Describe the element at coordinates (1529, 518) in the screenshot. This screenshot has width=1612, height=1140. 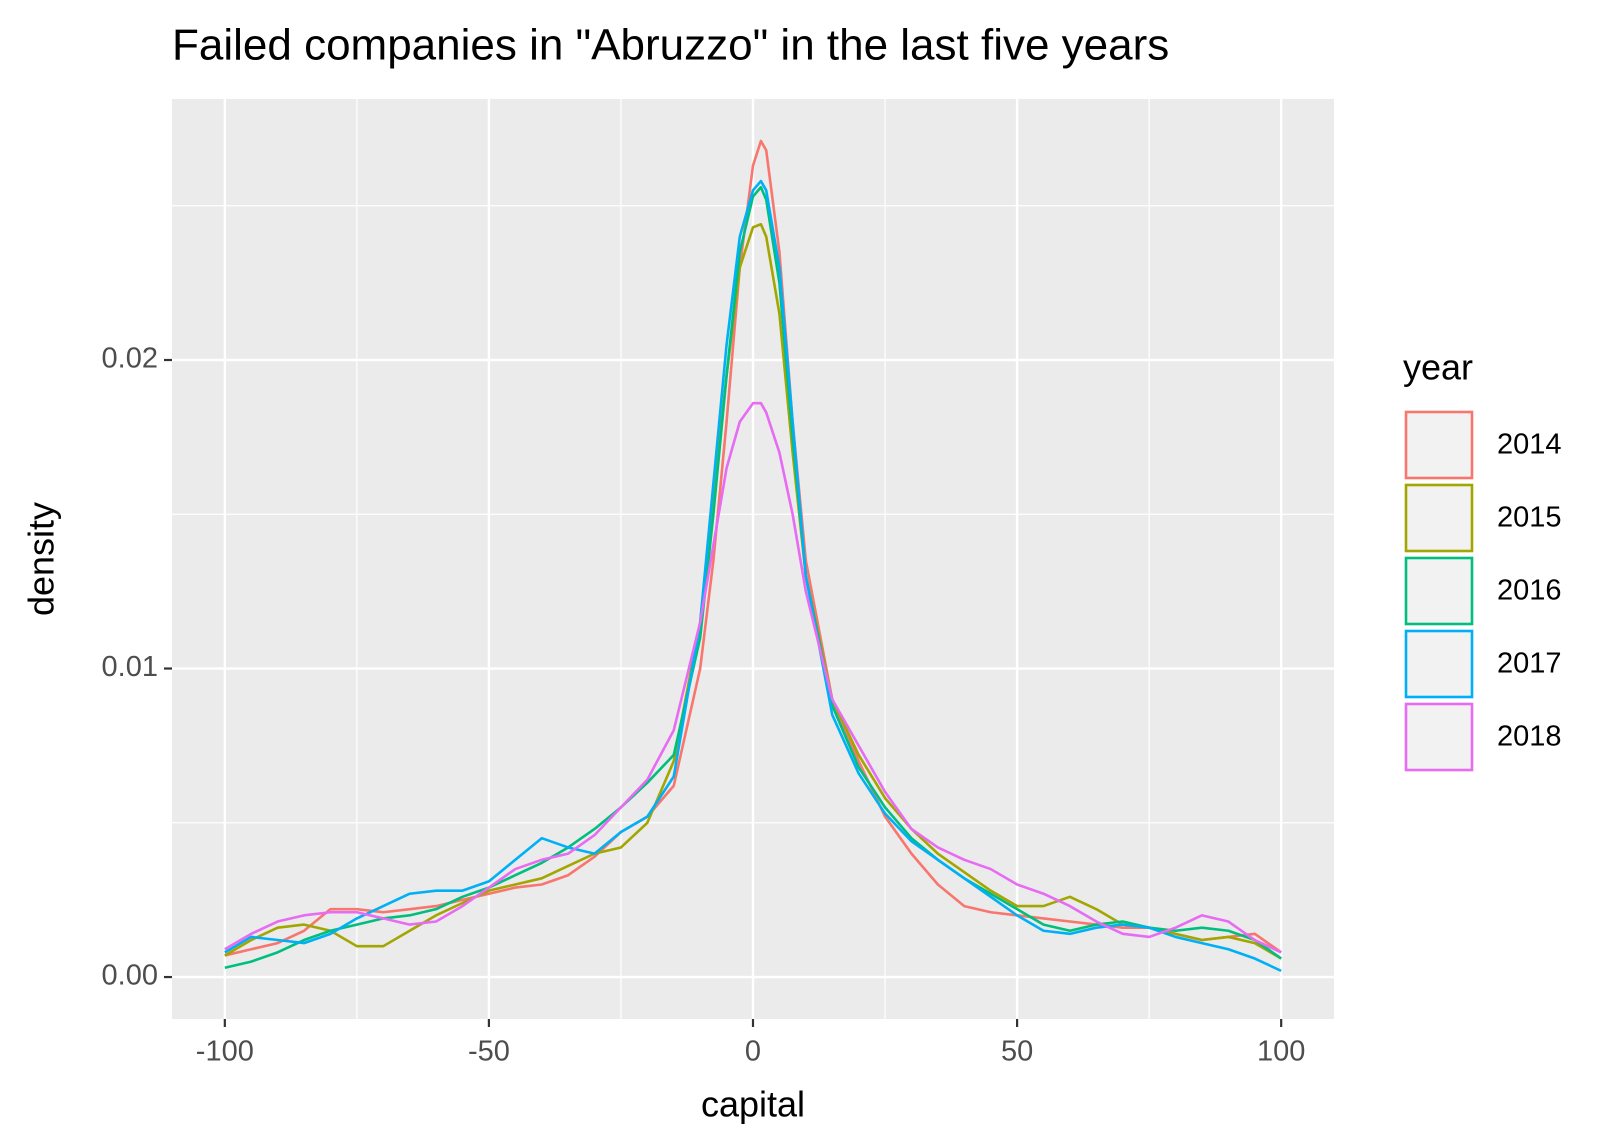
I see `legend-label: 2015` at that location.